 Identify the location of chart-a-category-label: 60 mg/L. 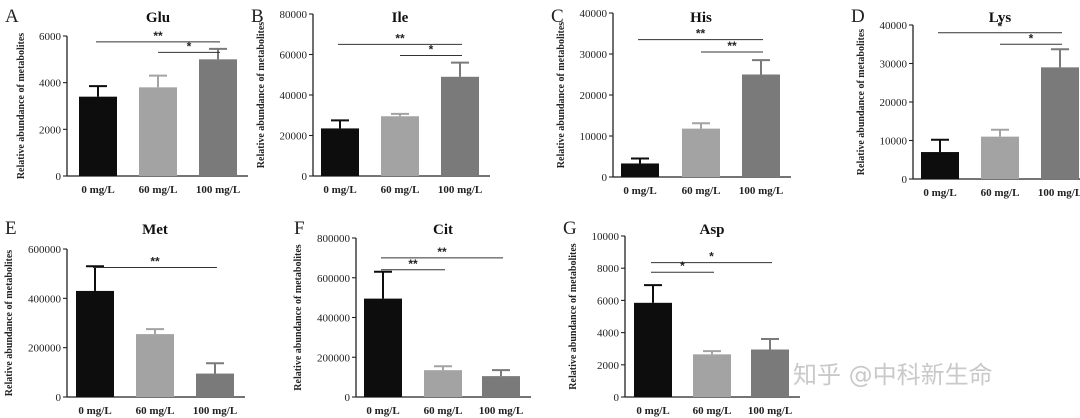
(158, 190).